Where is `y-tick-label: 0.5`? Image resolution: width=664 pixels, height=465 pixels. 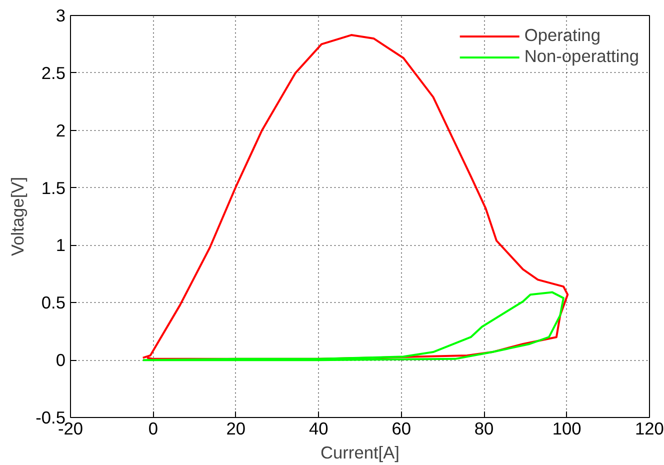 y-tick-label: 0.5 is located at coordinates (53, 302).